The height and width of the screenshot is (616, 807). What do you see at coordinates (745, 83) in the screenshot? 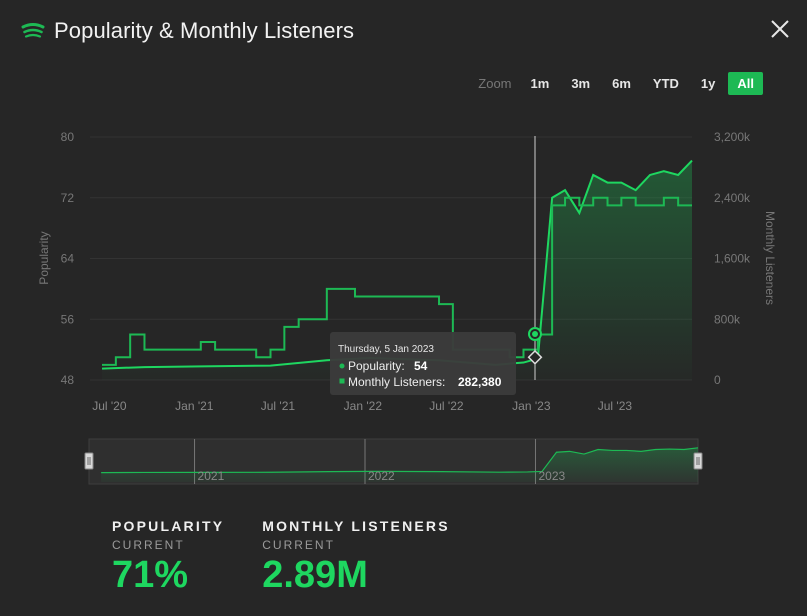
I see `zoom-all-button: All` at bounding box center [745, 83].